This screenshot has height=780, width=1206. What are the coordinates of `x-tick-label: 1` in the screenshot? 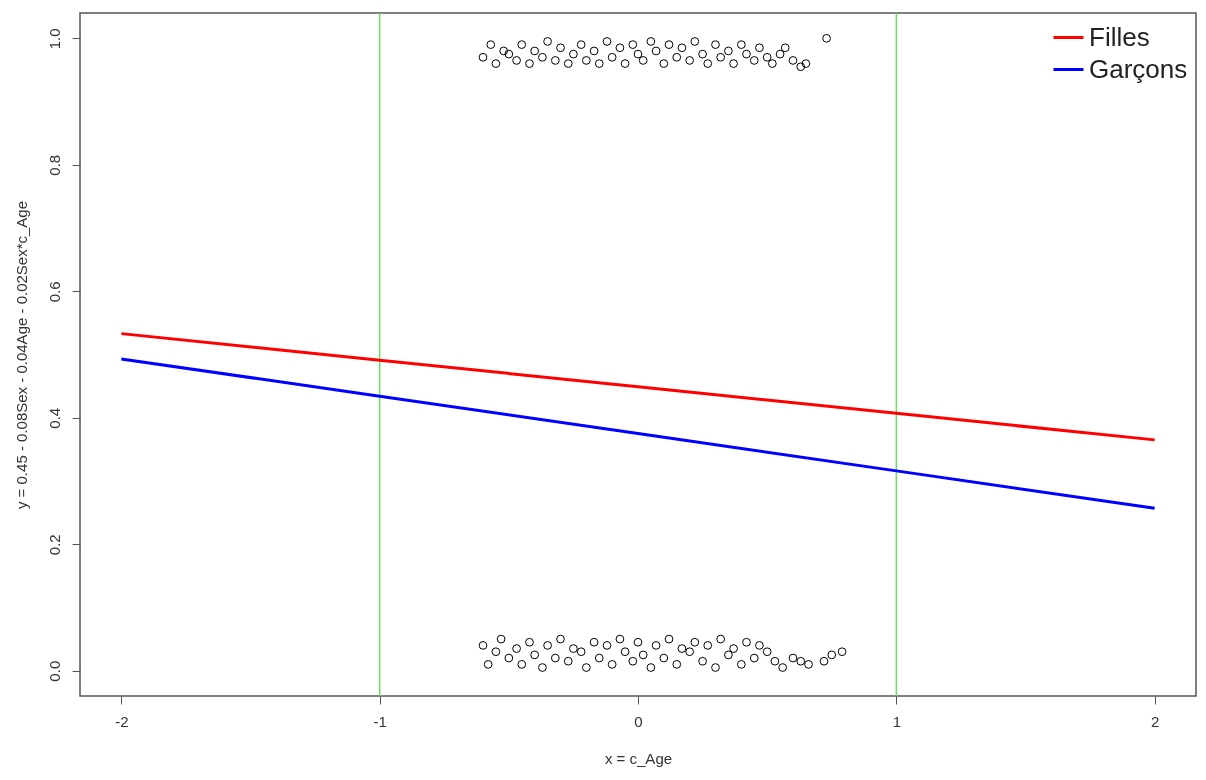 It's located at (897, 721).